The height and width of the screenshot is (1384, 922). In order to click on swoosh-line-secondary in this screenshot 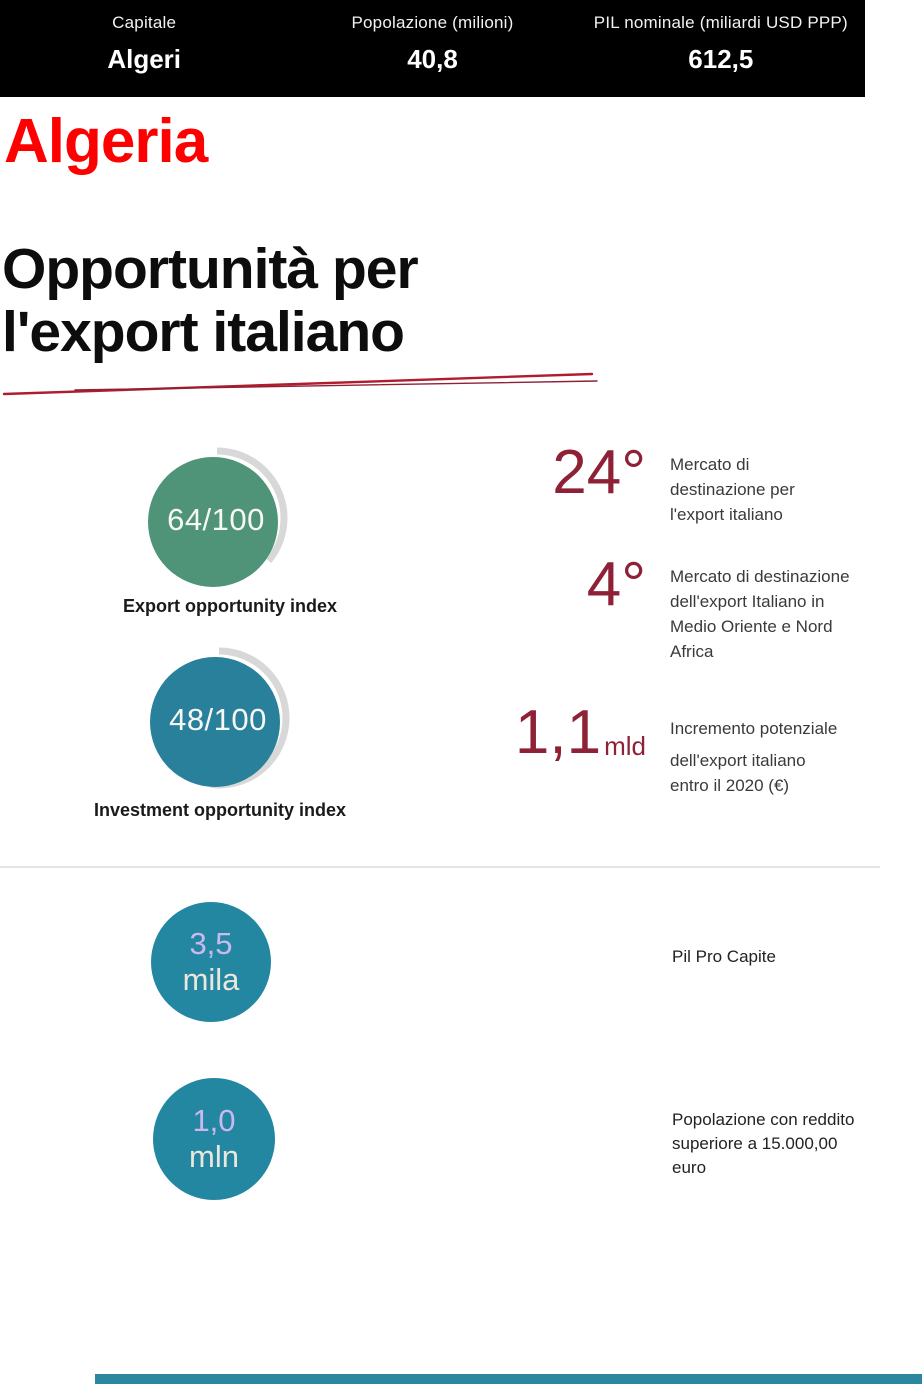, I will do `click(336, 385)`.